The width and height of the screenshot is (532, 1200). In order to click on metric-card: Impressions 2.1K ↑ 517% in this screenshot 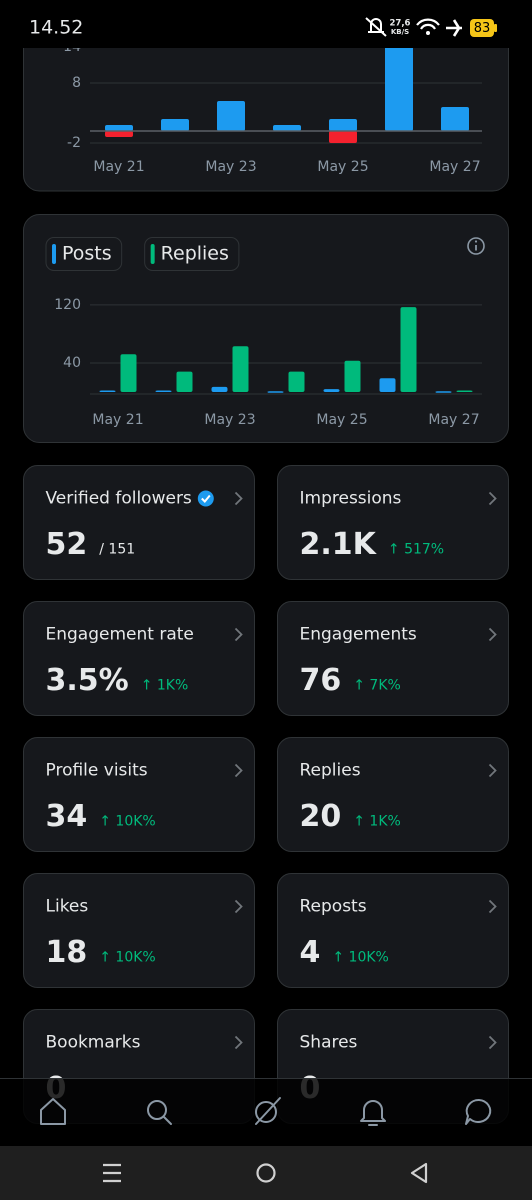, I will do `click(393, 522)`.